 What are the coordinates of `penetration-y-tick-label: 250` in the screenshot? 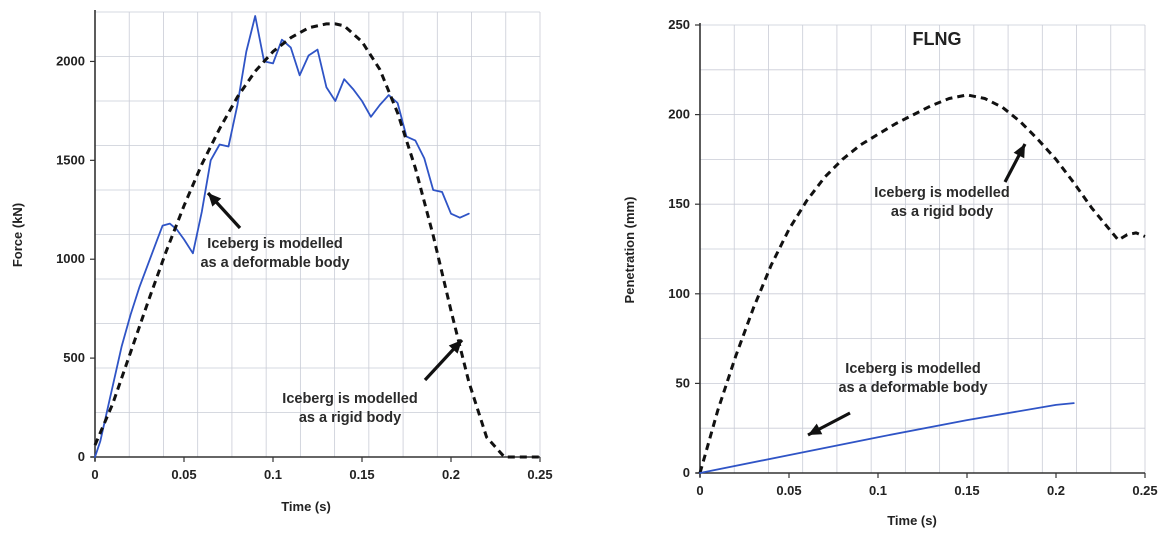 It's located at (679, 24).